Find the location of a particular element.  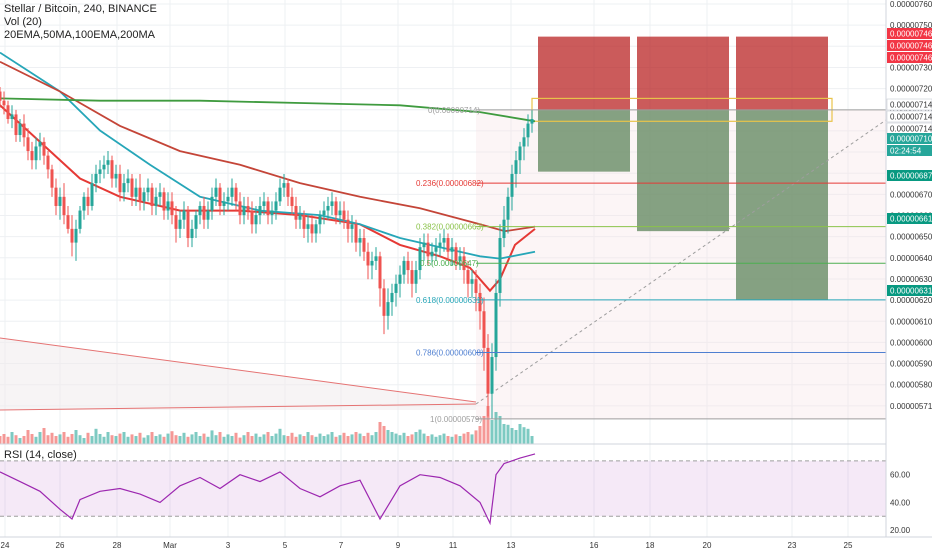

rsi-pane is located at coordinates (443, 484).